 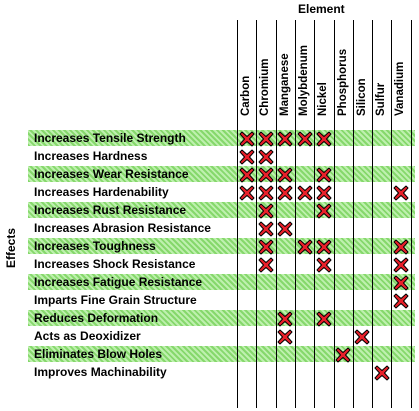 I want to click on effect-label: Increases Hardness, so click(x=91, y=156).